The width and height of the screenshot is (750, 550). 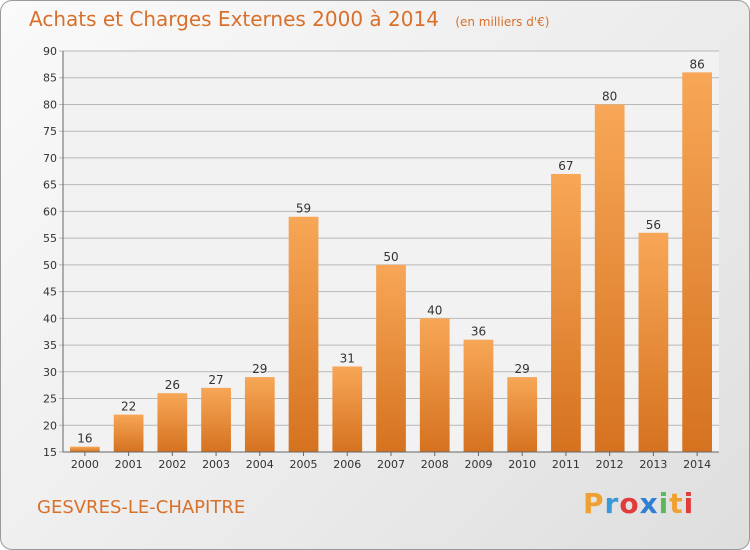 What do you see at coordinates (128, 407) in the screenshot?
I see `bar-value-label: 22` at bounding box center [128, 407].